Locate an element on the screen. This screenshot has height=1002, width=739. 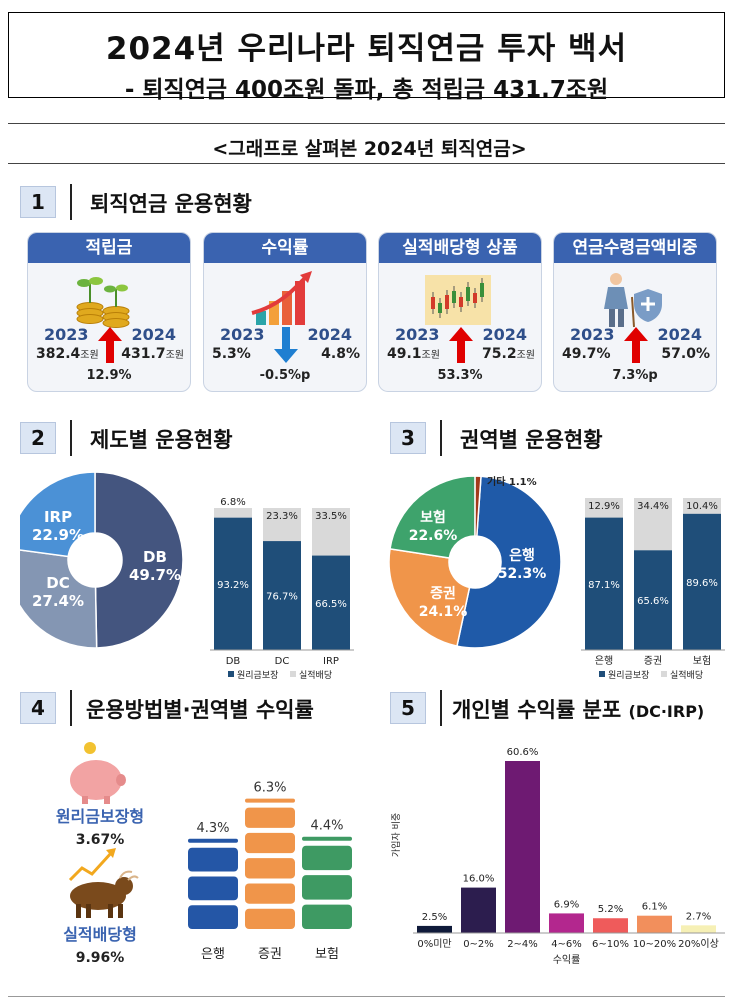
bull-head is located at coordinates (124, 886).